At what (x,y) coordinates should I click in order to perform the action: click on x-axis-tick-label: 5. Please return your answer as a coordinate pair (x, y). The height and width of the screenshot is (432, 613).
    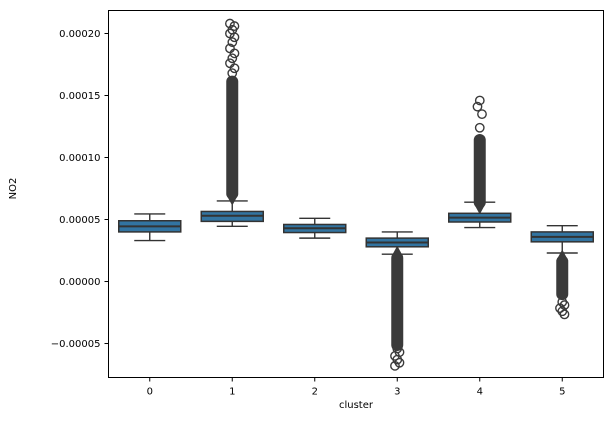
    Looking at the image, I should click on (562, 392).